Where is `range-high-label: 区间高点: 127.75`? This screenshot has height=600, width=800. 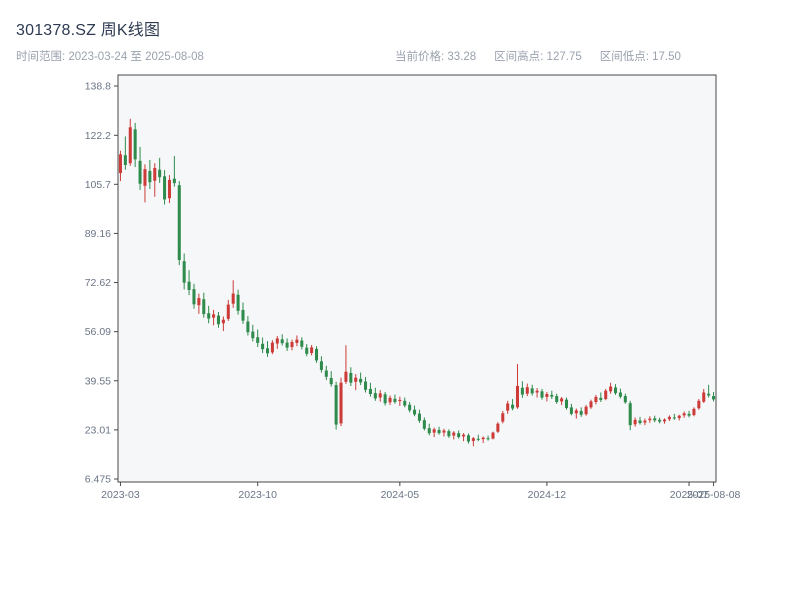
range-high-label: 区间高点: 127.75 is located at coordinates (538, 57).